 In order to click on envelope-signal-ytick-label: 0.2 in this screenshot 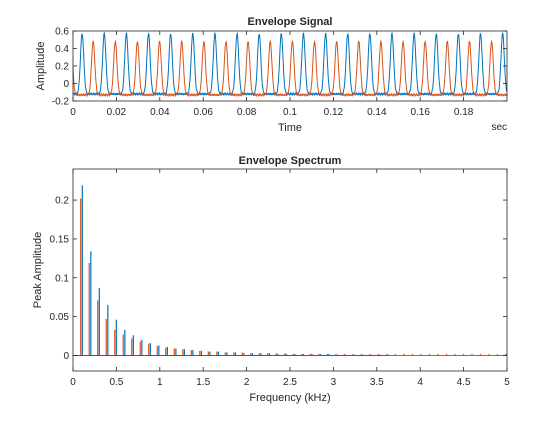, I will do `click(62, 67)`.